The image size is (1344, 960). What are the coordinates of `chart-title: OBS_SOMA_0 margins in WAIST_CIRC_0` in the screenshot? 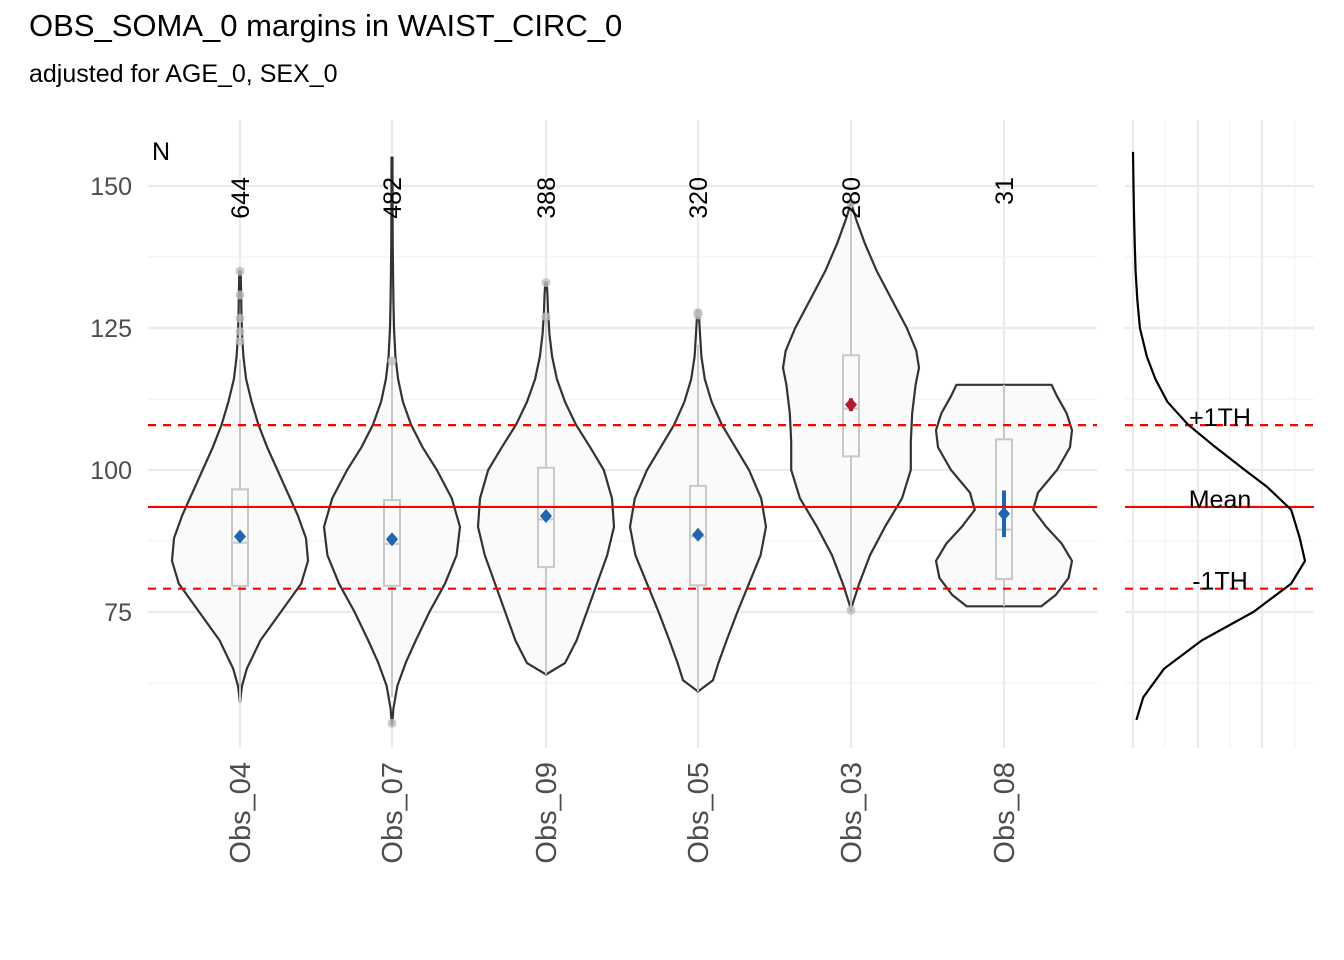 It's located at (326, 25).